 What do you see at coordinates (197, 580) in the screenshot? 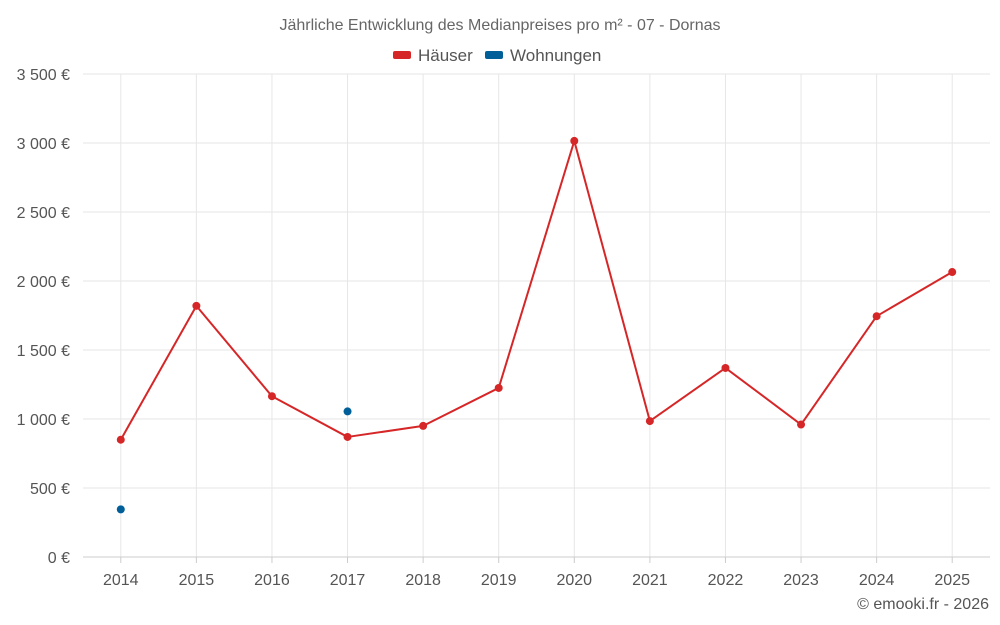
I see `x-tick-label: 2015` at bounding box center [197, 580].